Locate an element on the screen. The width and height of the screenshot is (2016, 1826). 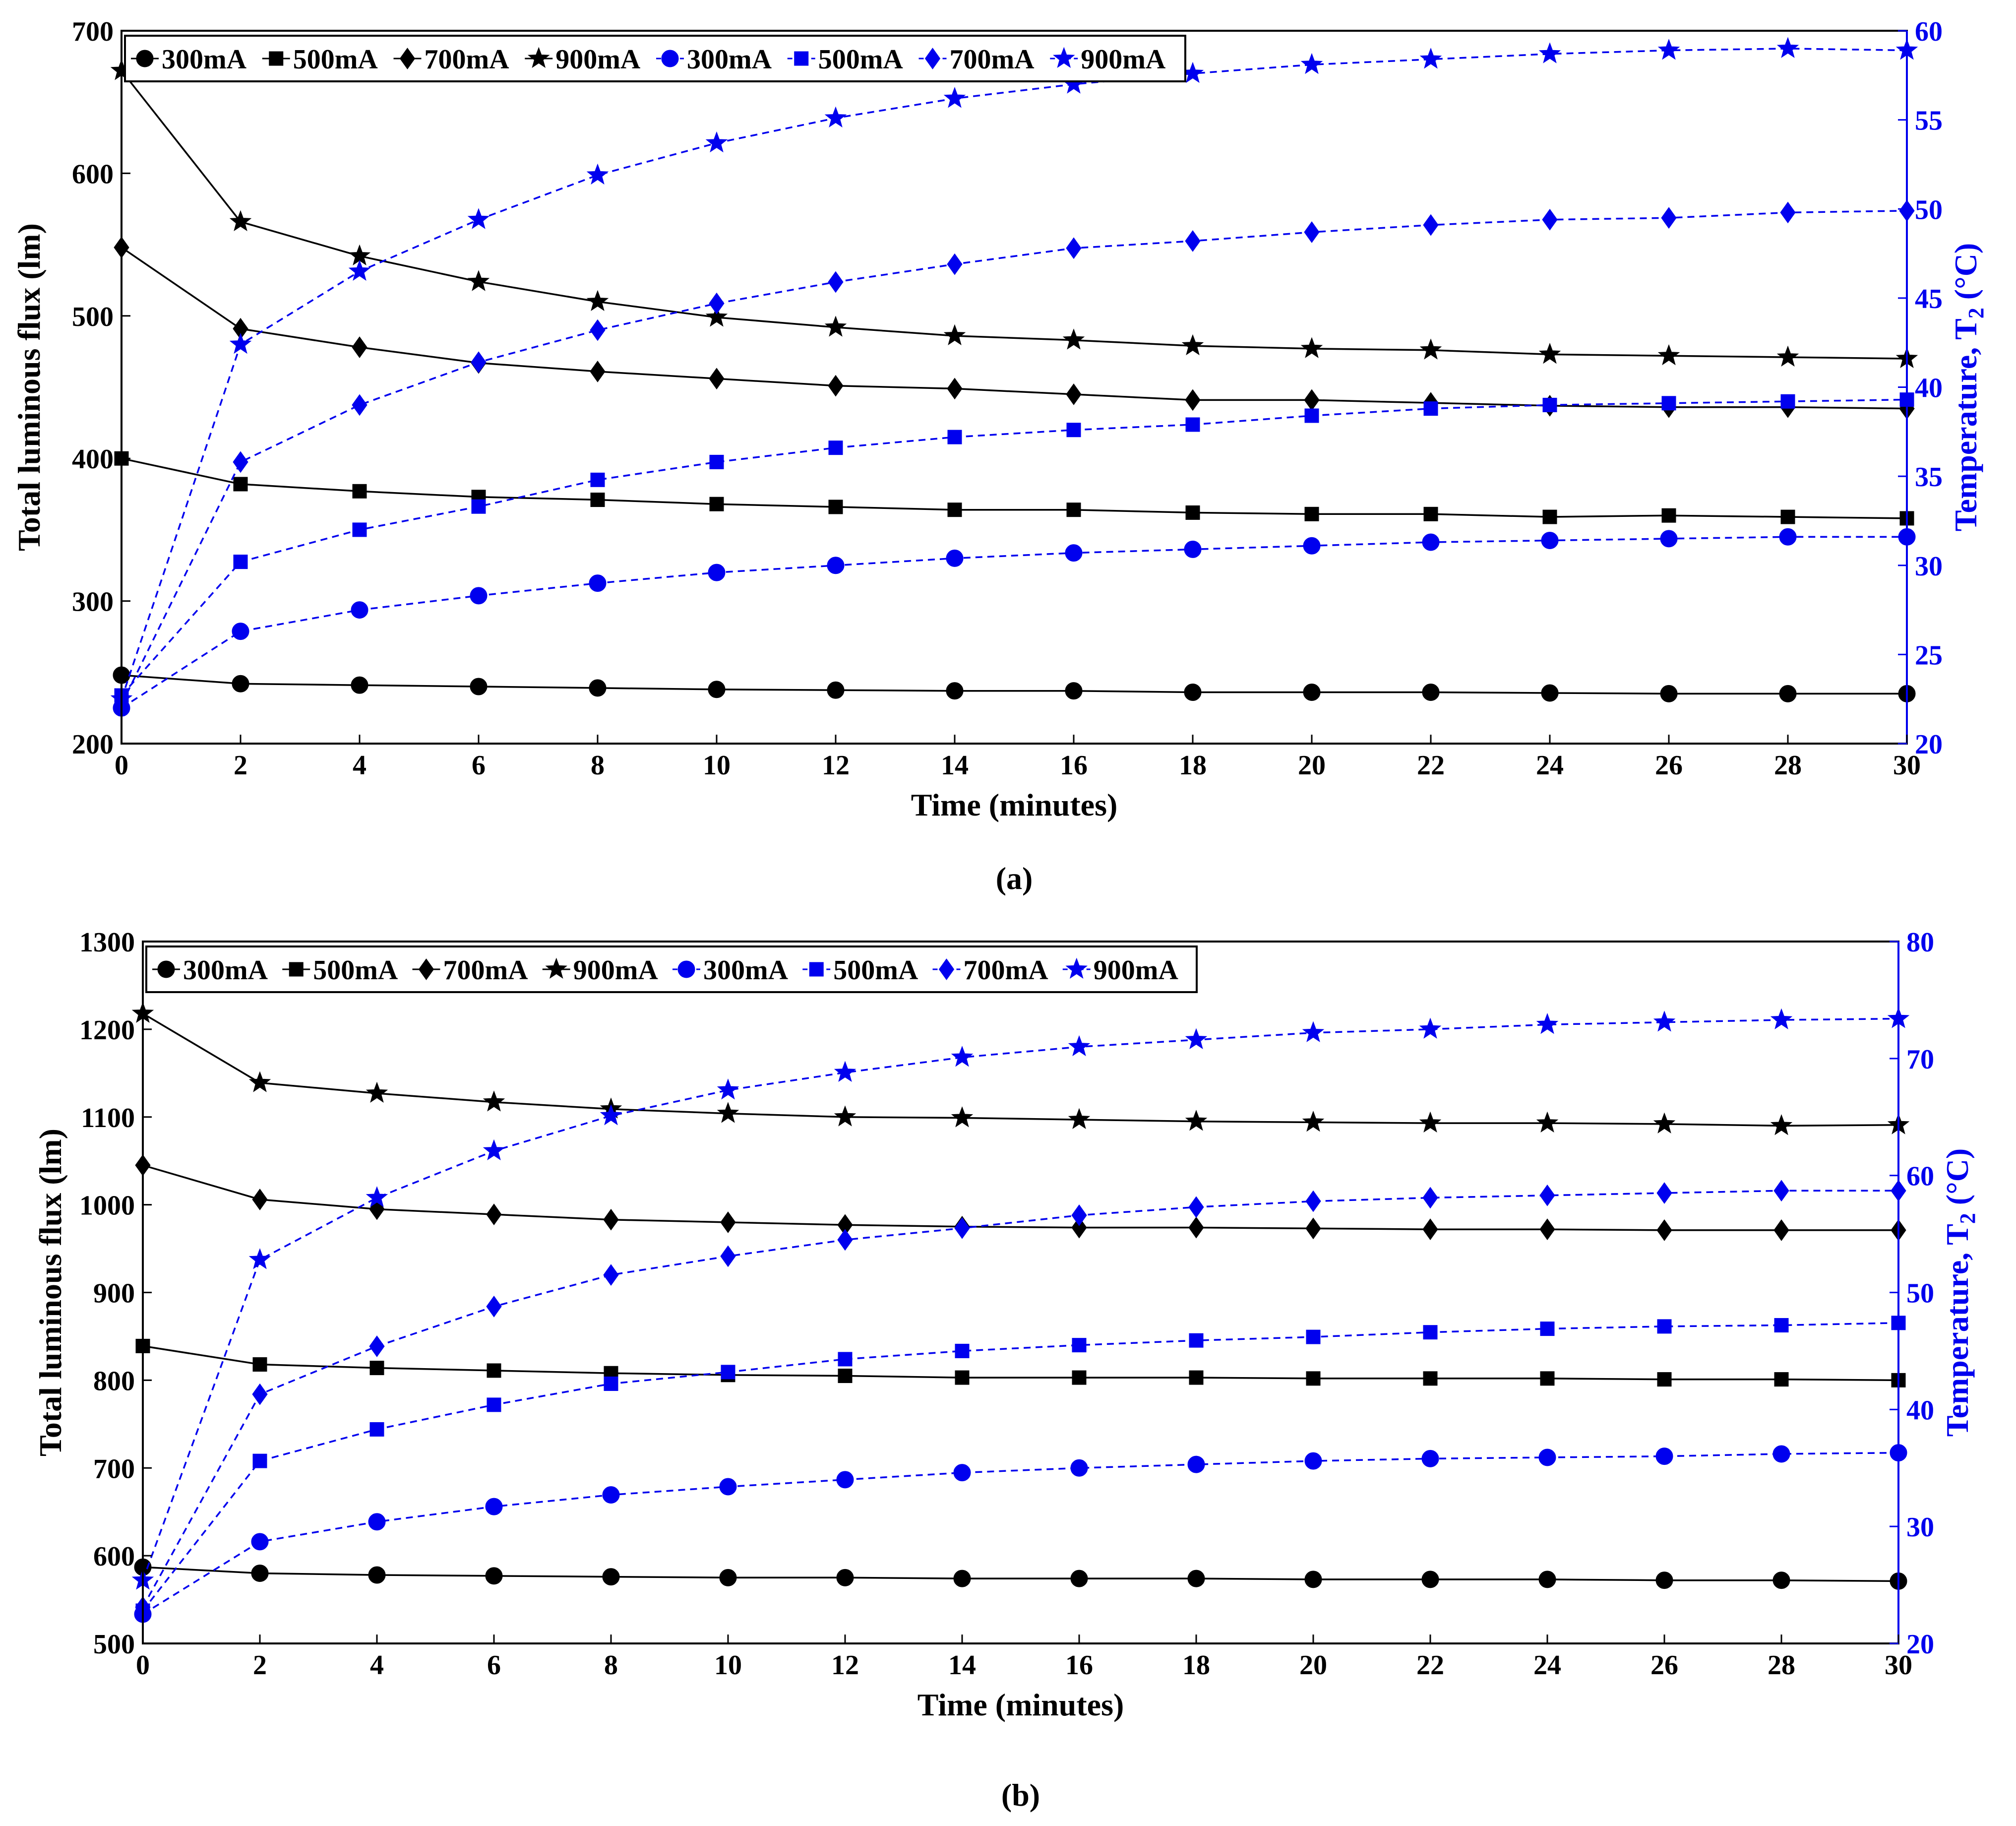
x-tick-label: 24 is located at coordinates (1550, 766).